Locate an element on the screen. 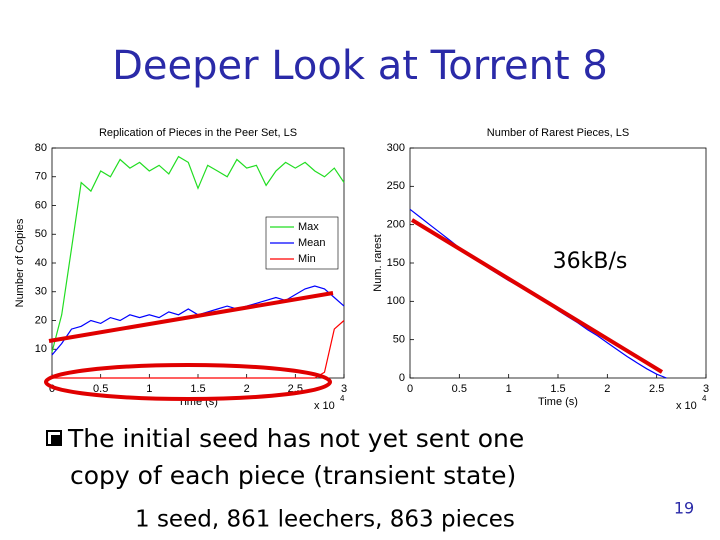 The width and height of the screenshot is (720, 540). footnote: 1 seed, 861 leechers, 863 pieces is located at coordinates (325, 520).